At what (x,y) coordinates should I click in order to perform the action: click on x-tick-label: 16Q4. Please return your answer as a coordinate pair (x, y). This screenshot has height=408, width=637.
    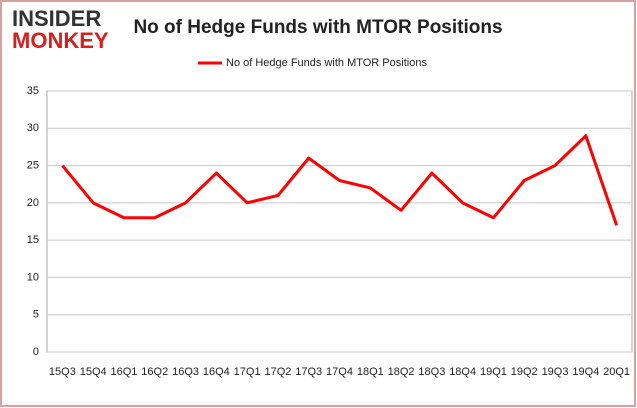
    Looking at the image, I should click on (216, 372).